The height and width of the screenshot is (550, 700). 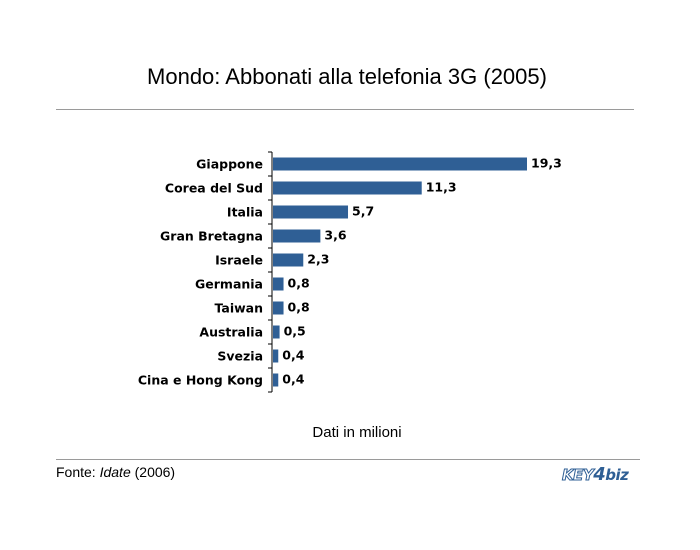 What do you see at coordinates (200, 380) in the screenshot?
I see `category-label: Cina e Hong Kong` at bounding box center [200, 380].